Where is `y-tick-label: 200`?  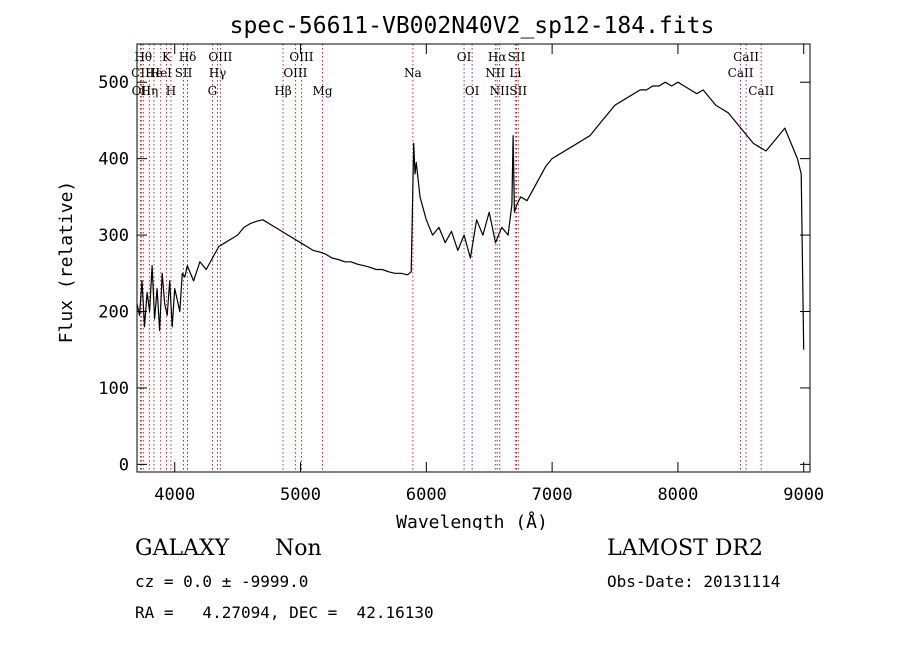 y-tick-label: 200 is located at coordinates (113, 313).